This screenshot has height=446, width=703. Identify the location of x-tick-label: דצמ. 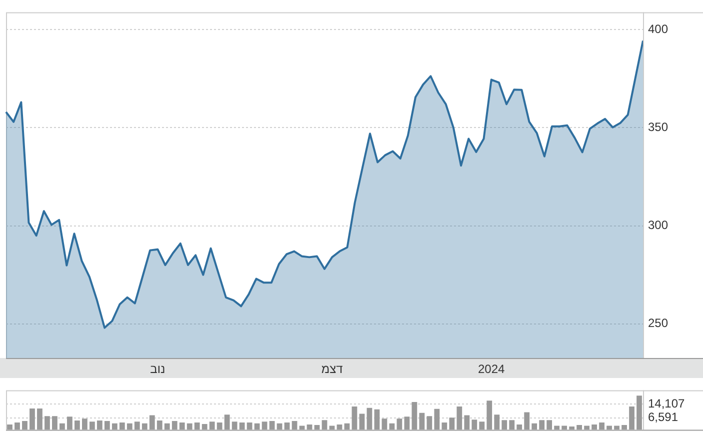
(332, 369).